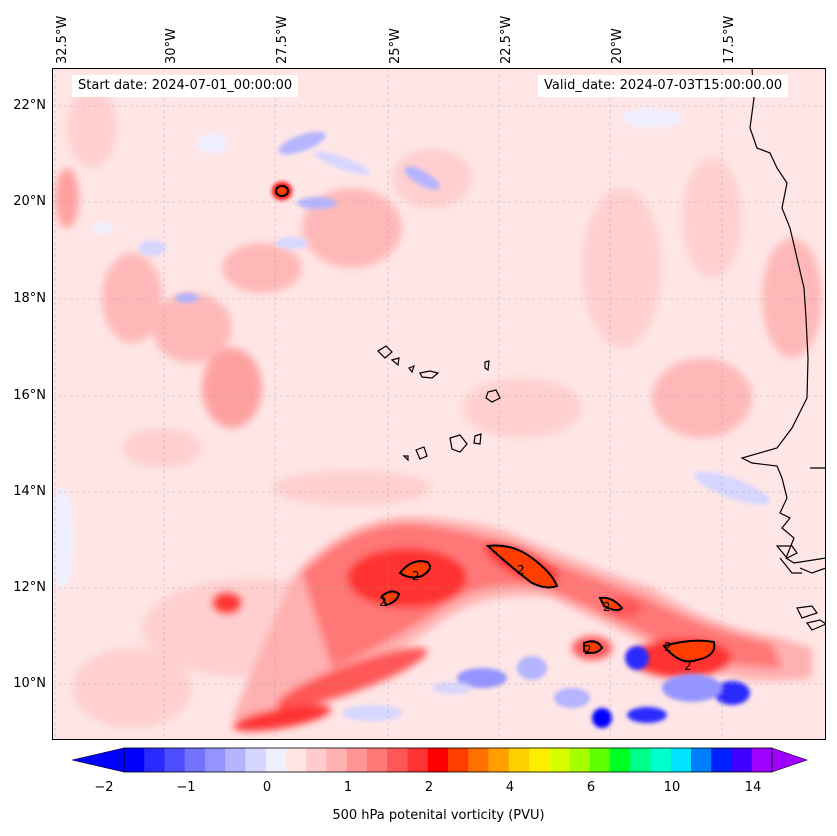 Image resolution: width=837 pixels, height=836 pixels. Describe the element at coordinates (29, 587) in the screenshot. I see `lat-label-12n: 12°N` at that location.